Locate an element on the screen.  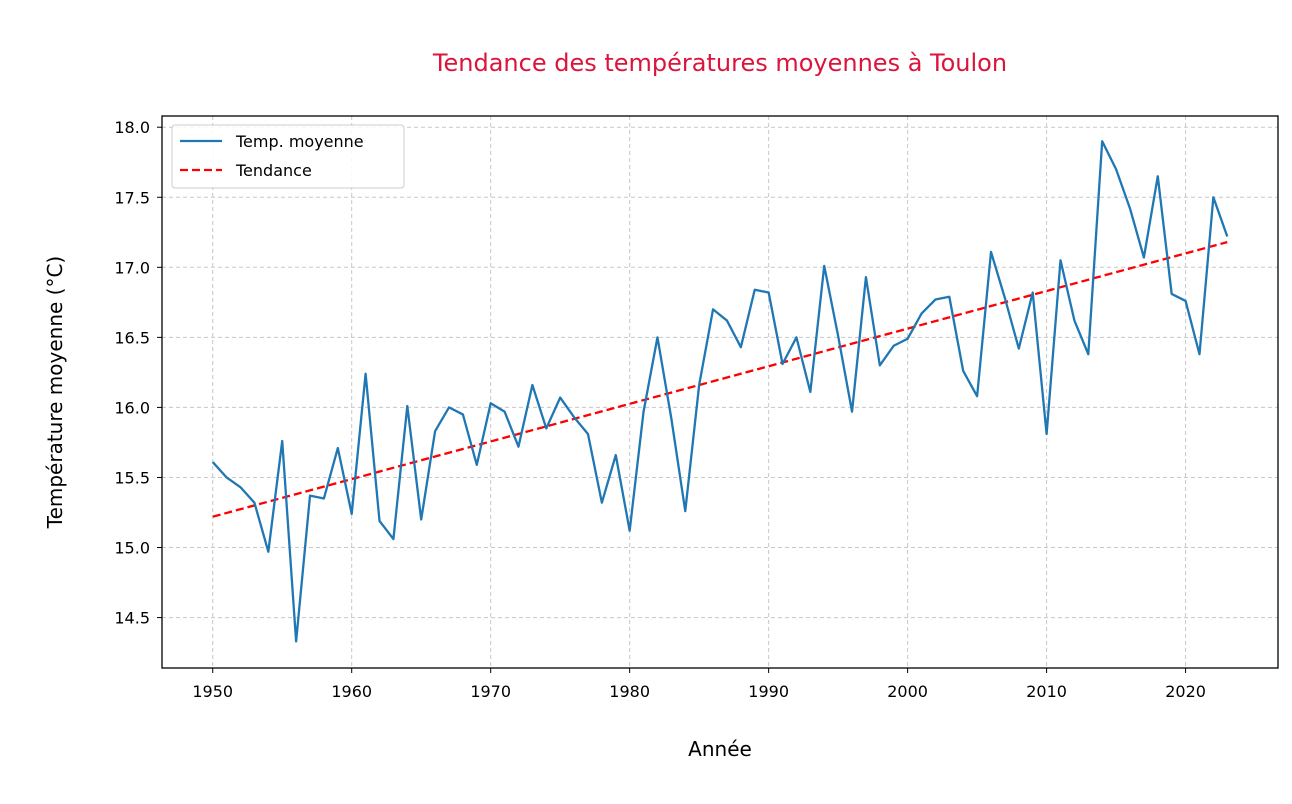
y-axis-label: Température moyenne (°C) is located at coordinates (55, 393).